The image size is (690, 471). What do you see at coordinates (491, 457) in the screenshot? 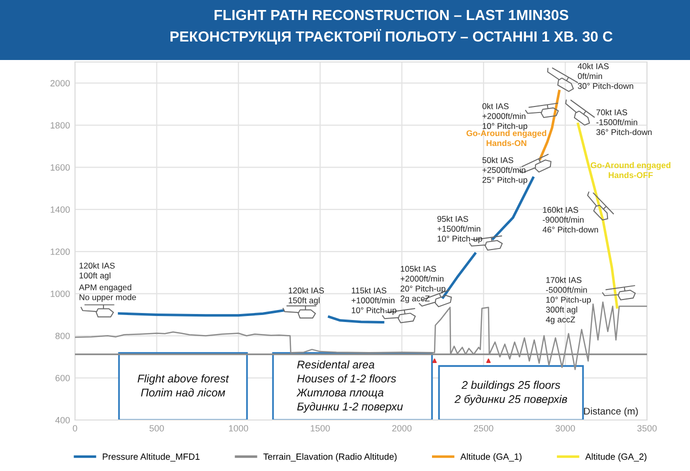
I see `legend-label: Altitude (GA_1)` at bounding box center [491, 457].